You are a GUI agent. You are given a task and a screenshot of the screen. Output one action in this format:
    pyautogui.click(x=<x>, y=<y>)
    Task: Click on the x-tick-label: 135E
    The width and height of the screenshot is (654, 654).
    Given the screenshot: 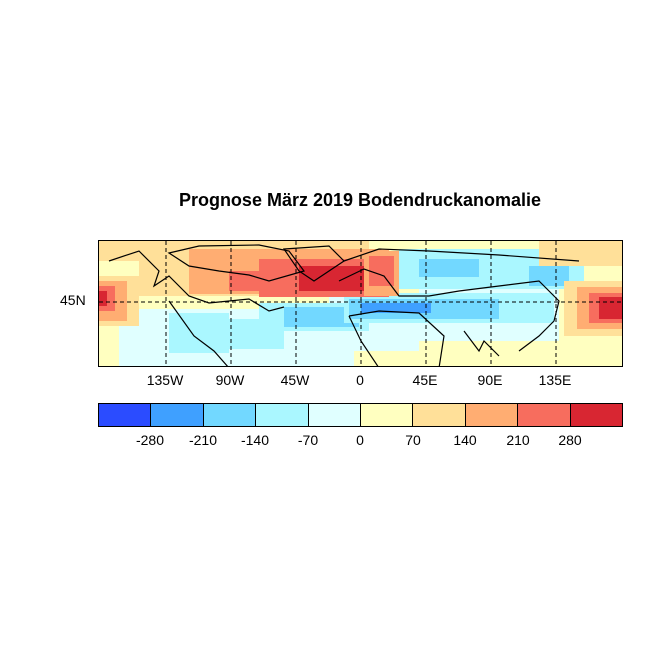 What is the action you would take?
    pyautogui.click(x=555, y=380)
    